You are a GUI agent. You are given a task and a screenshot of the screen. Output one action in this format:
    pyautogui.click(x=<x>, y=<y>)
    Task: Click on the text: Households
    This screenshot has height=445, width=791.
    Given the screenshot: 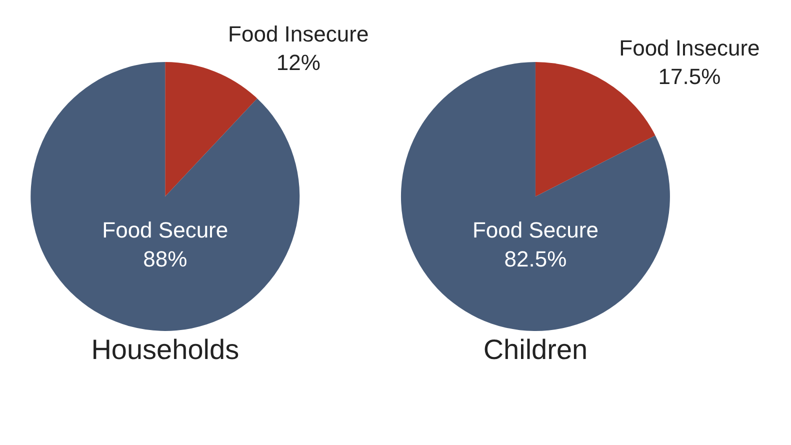 What is the action you would take?
    pyautogui.click(x=165, y=349)
    